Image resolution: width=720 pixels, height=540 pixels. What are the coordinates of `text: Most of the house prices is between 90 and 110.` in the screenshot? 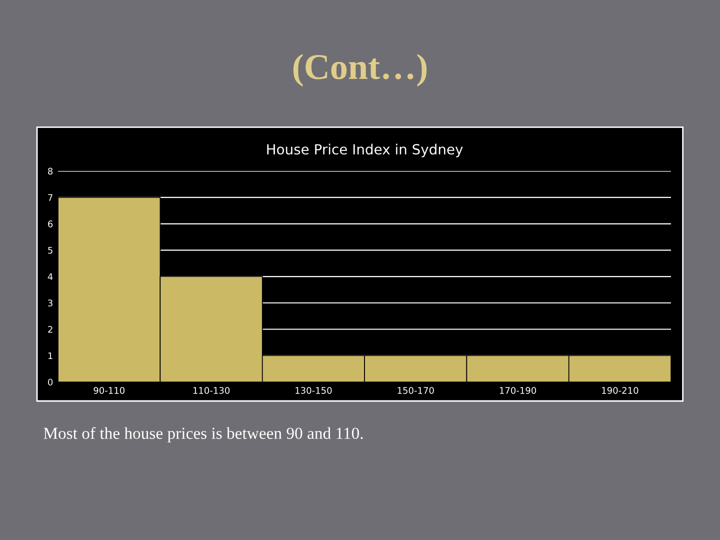 It's located at (203, 434).